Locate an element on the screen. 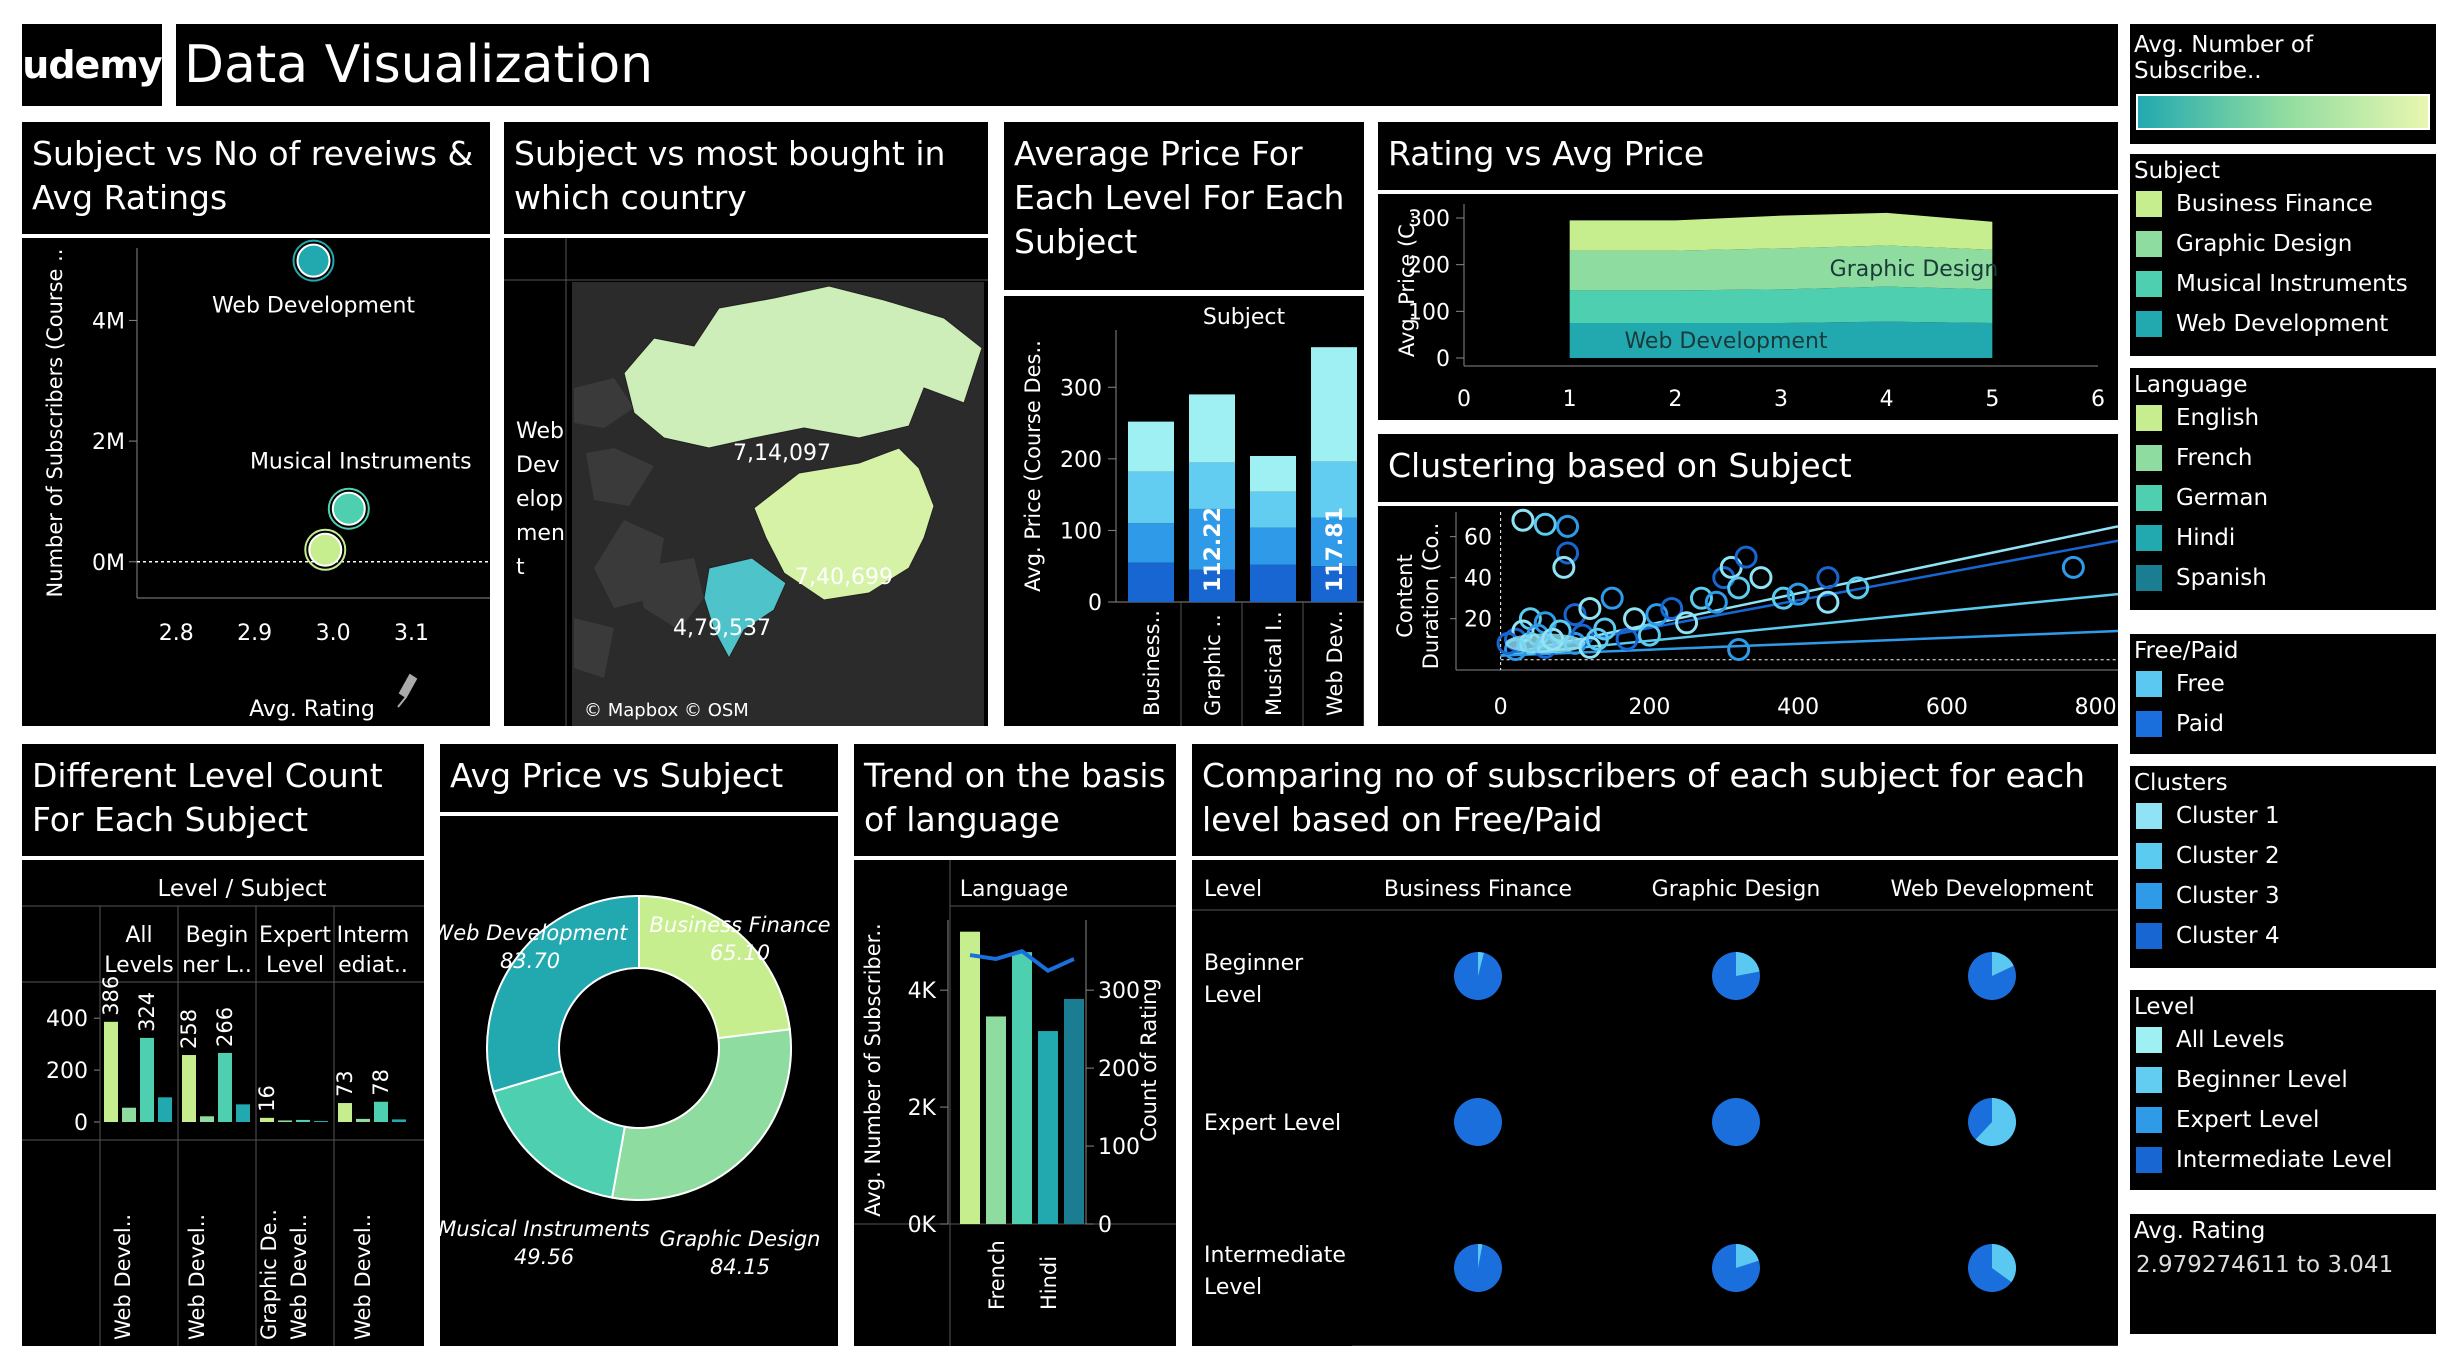 The image size is (2458, 1370). rating-filter-title: Avg. Rating is located at coordinates (2200, 1231).